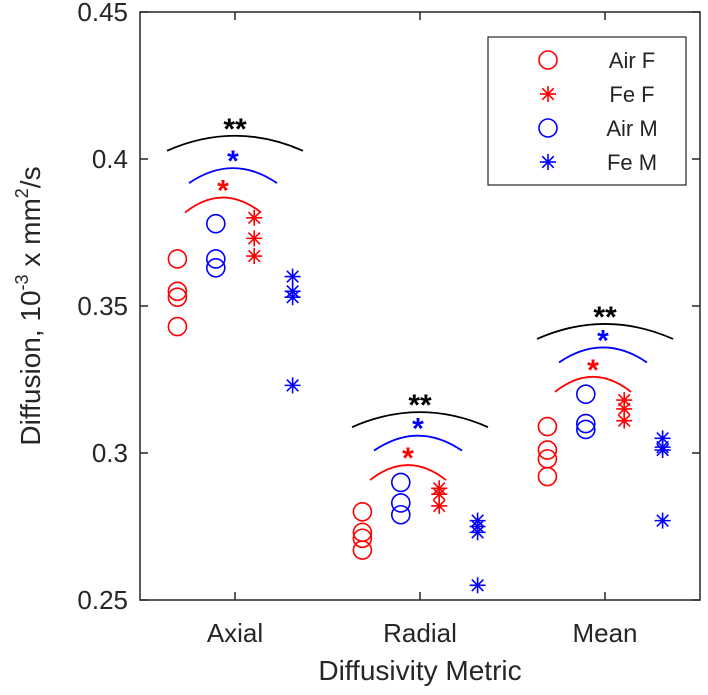 The width and height of the screenshot is (708, 695). What do you see at coordinates (632, 162) in the screenshot?
I see `legend-label: Fe M` at bounding box center [632, 162].